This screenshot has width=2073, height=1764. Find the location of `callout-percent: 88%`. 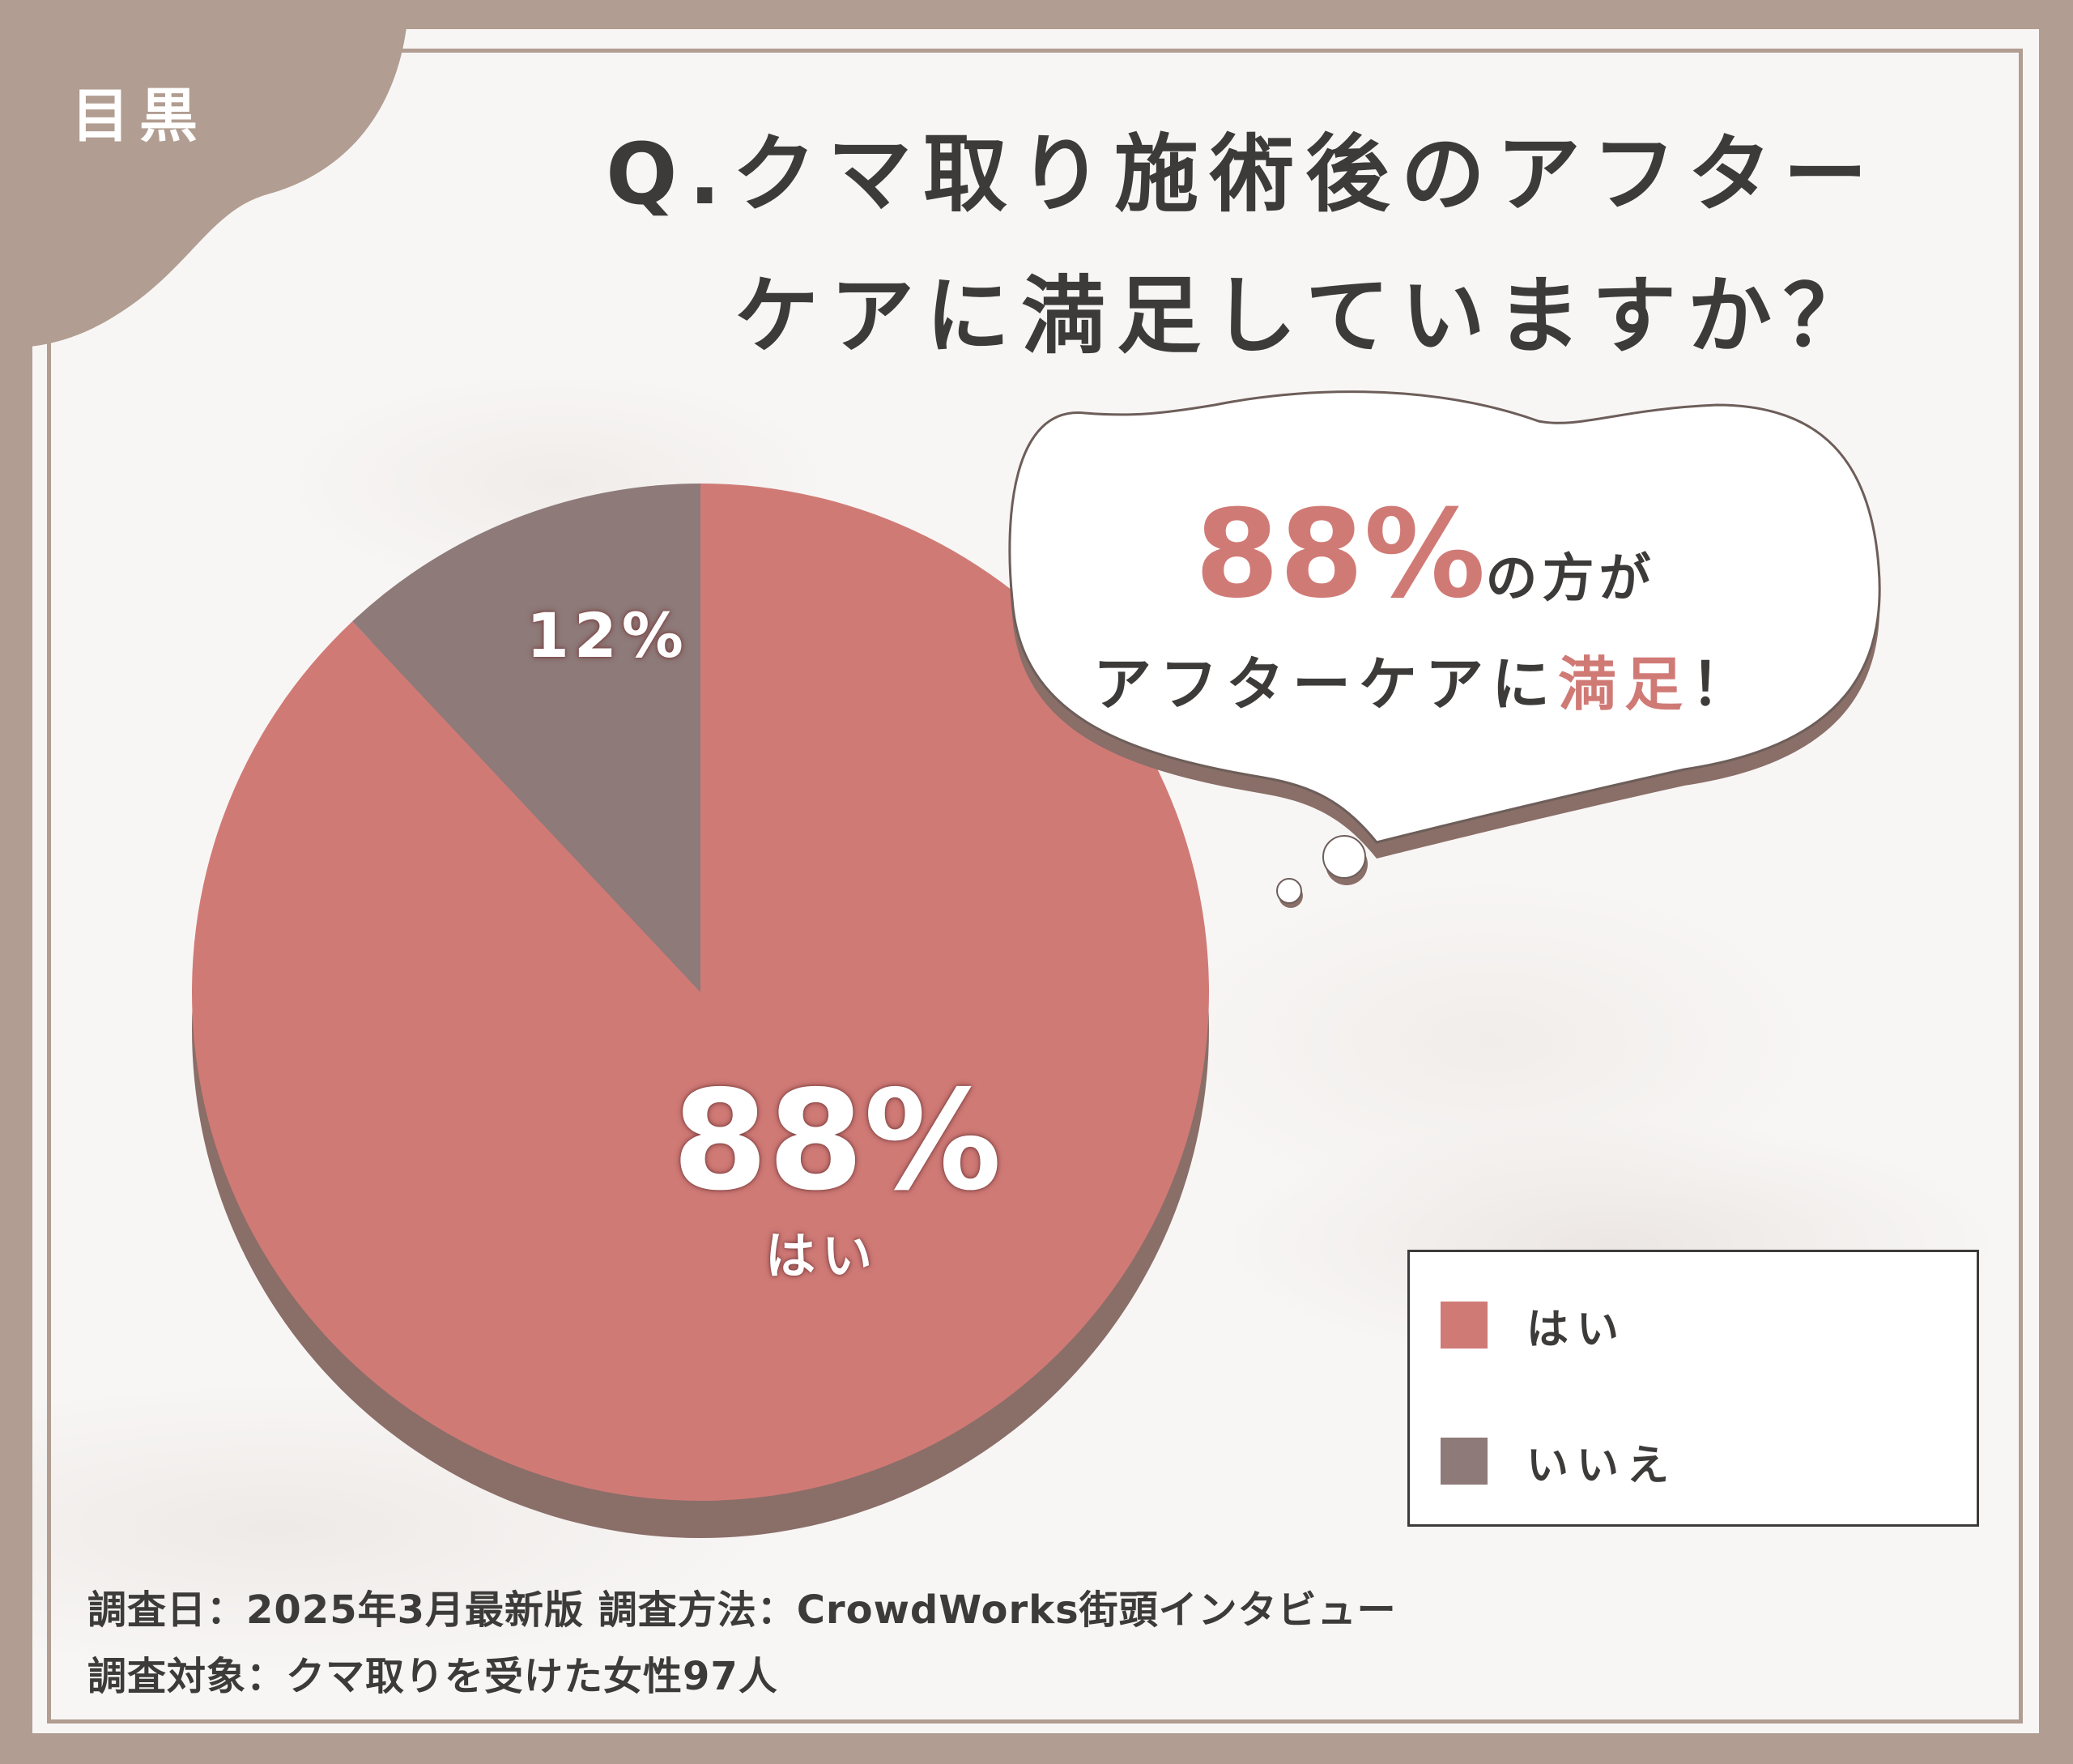

callout-percent: 88% is located at coordinates (1340, 554).